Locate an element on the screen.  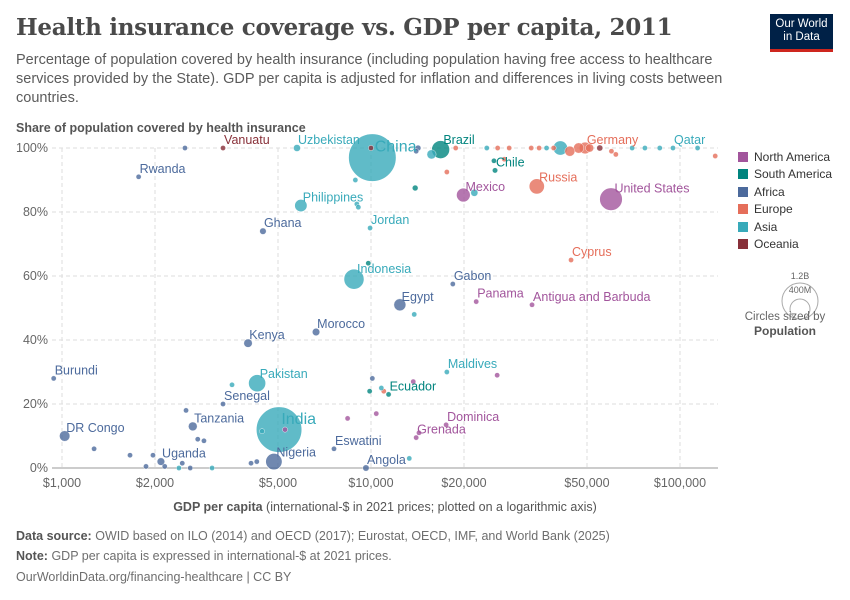
point-label: Rwanda is located at coordinates (163, 169).